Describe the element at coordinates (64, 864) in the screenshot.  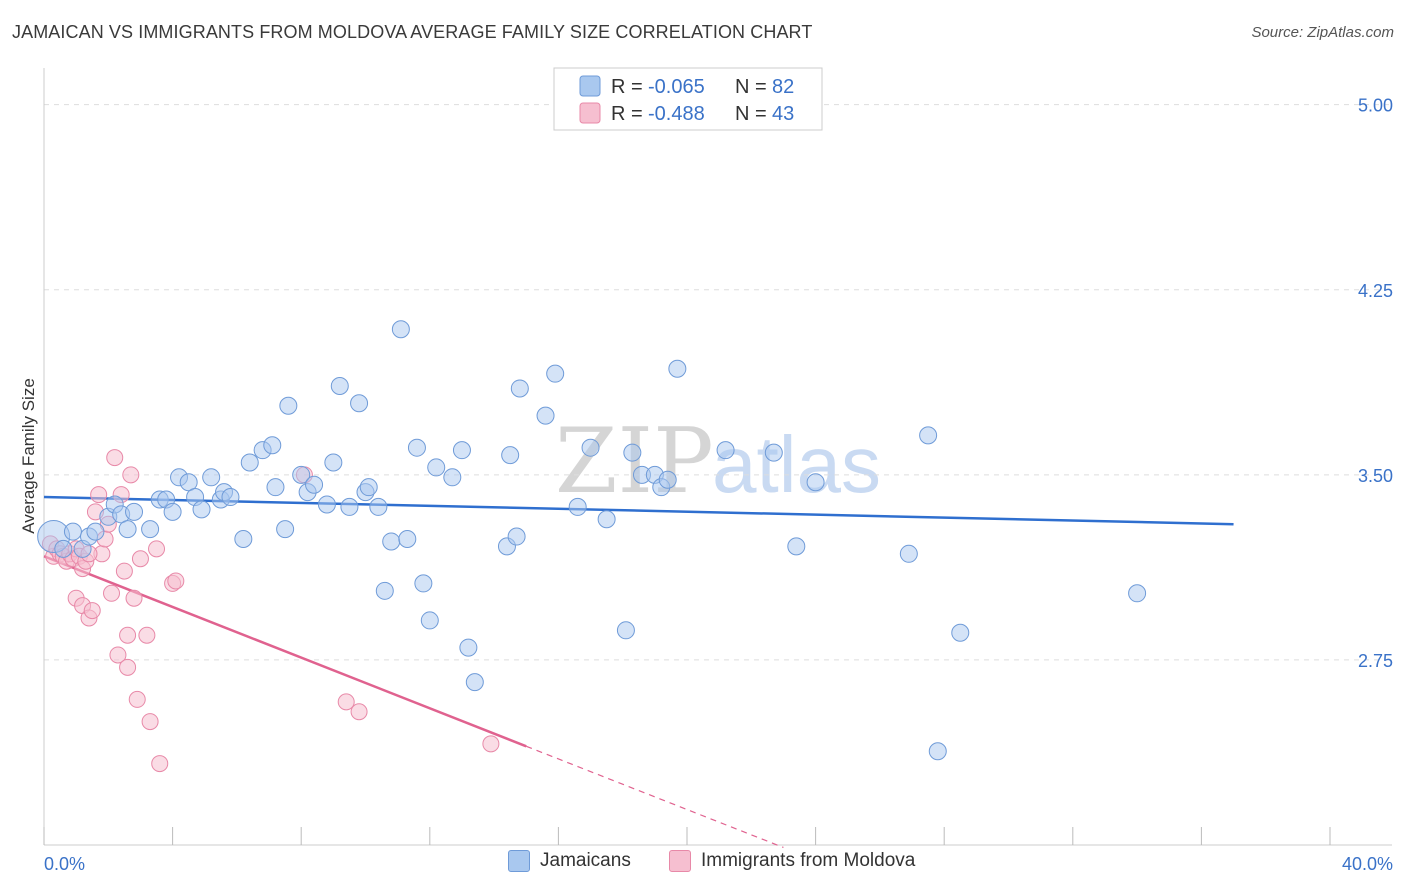
I see `x-tick-label-min: 0.0%` at that location.